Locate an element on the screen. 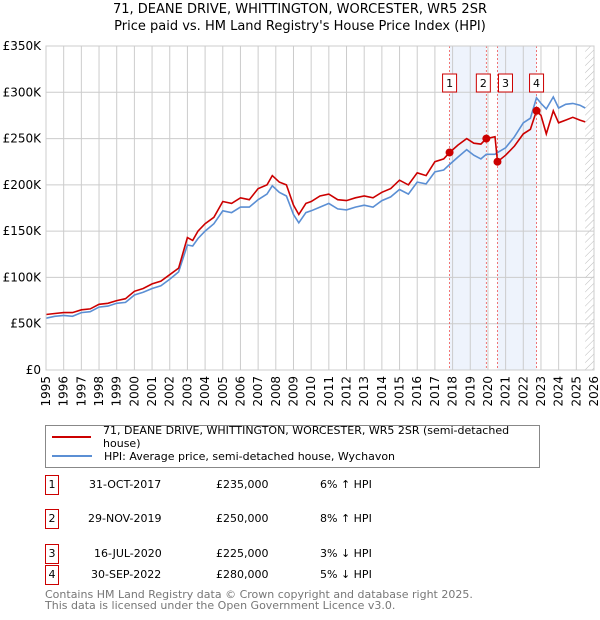 This screenshot has height=620, width=600. x-tick-label: 2008 is located at coordinates (276, 391).